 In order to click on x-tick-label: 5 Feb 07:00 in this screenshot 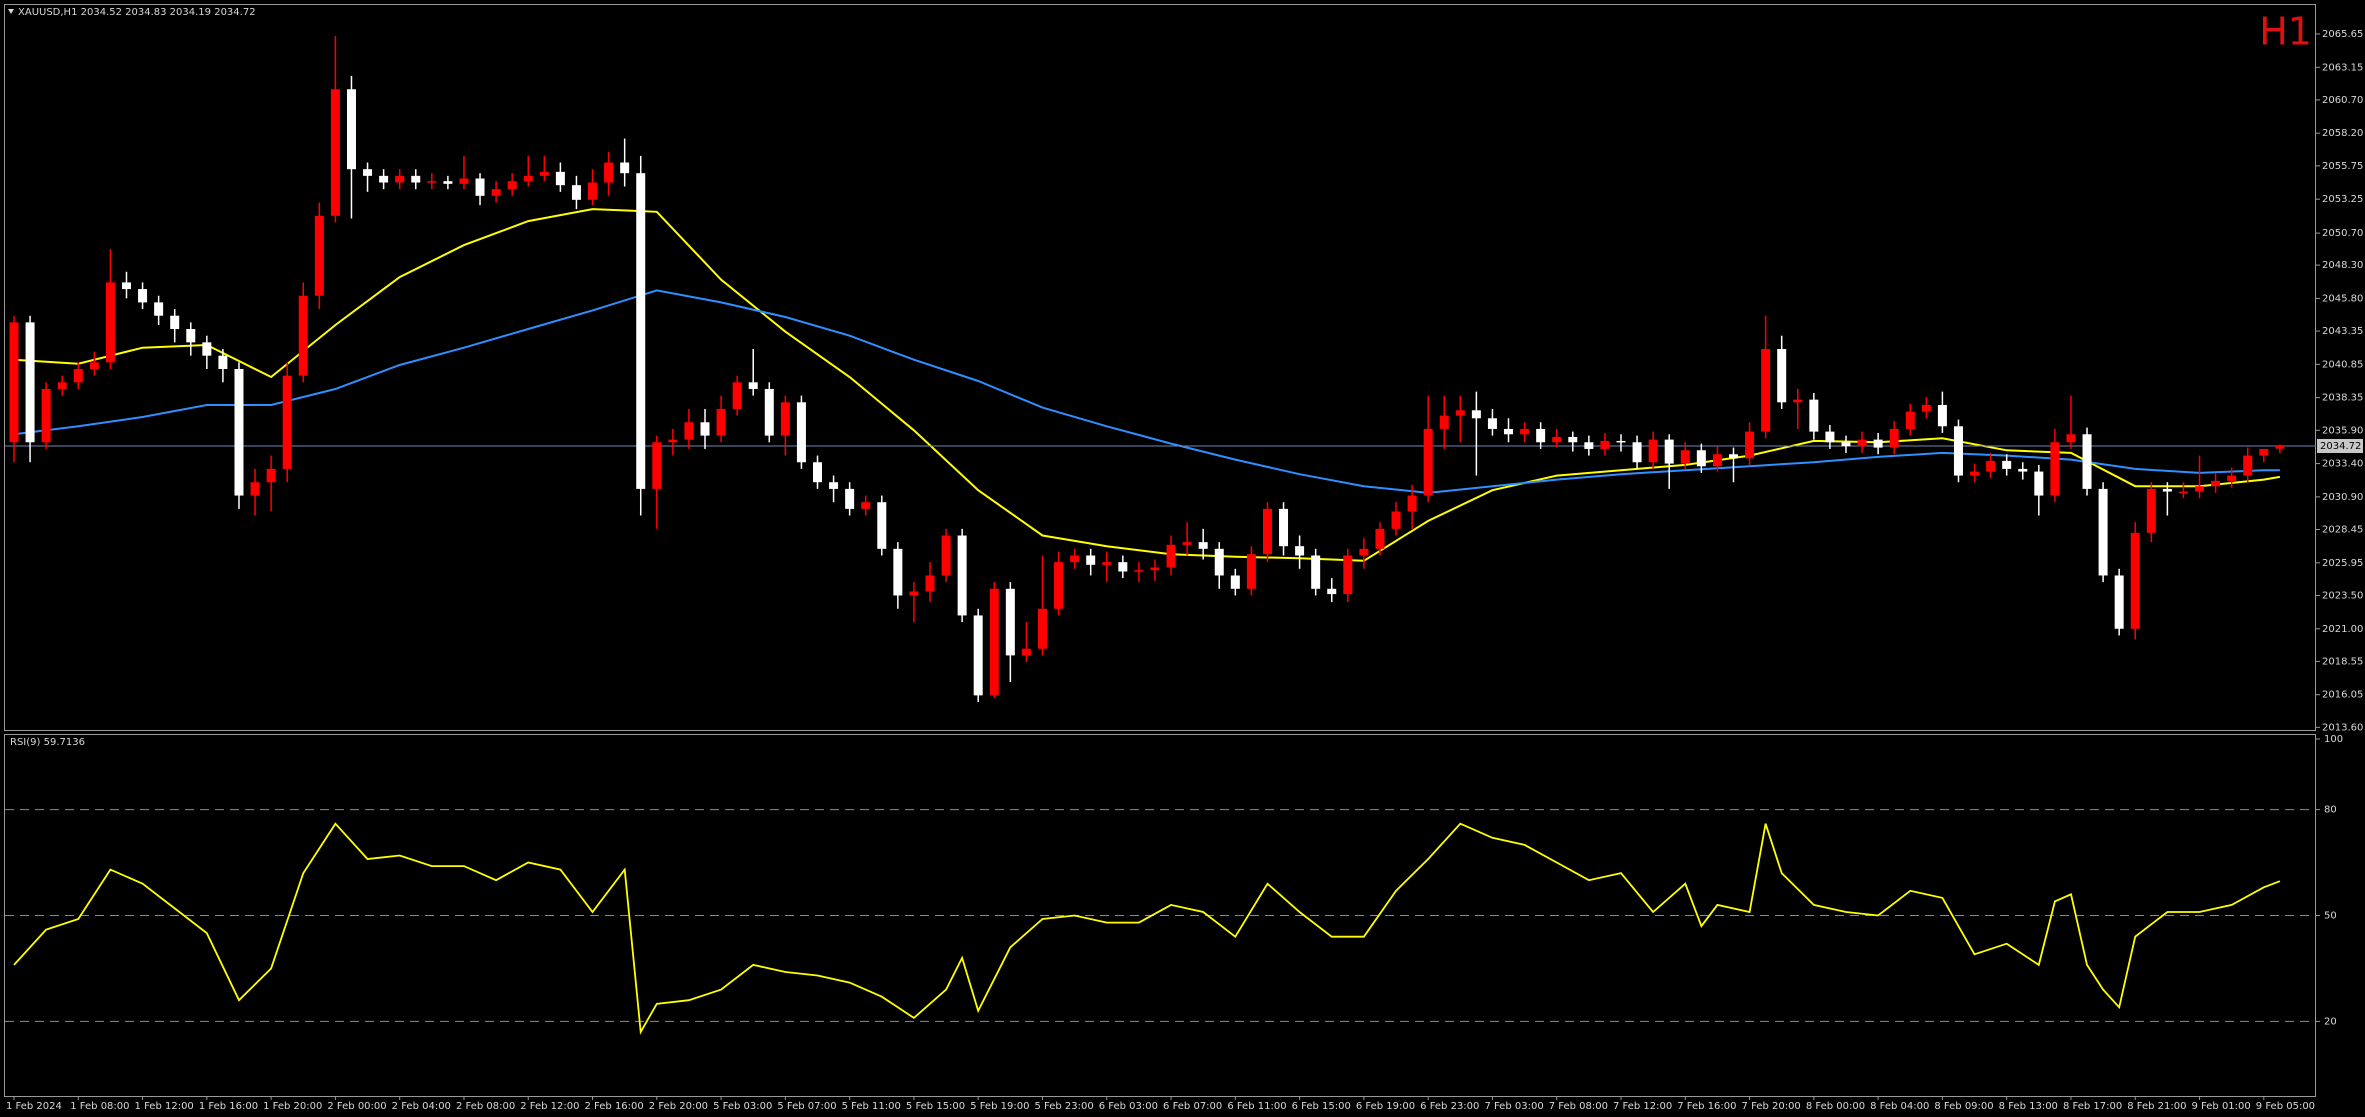, I will do `click(806, 1106)`.